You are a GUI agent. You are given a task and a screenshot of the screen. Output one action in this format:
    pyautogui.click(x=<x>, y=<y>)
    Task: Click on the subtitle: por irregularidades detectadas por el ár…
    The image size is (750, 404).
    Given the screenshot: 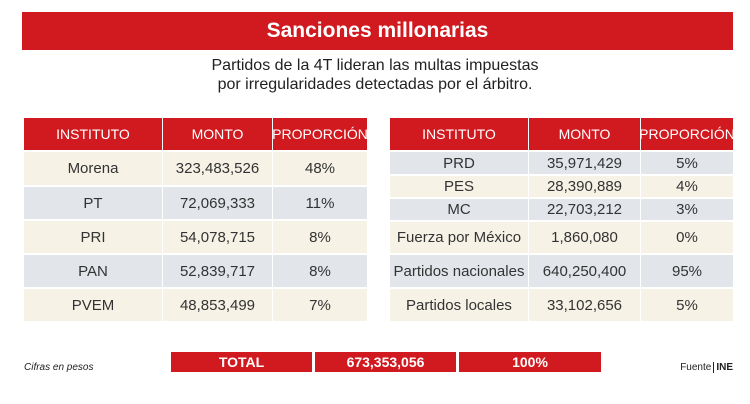 What is the action you would take?
    pyautogui.click(x=375, y=84)
    